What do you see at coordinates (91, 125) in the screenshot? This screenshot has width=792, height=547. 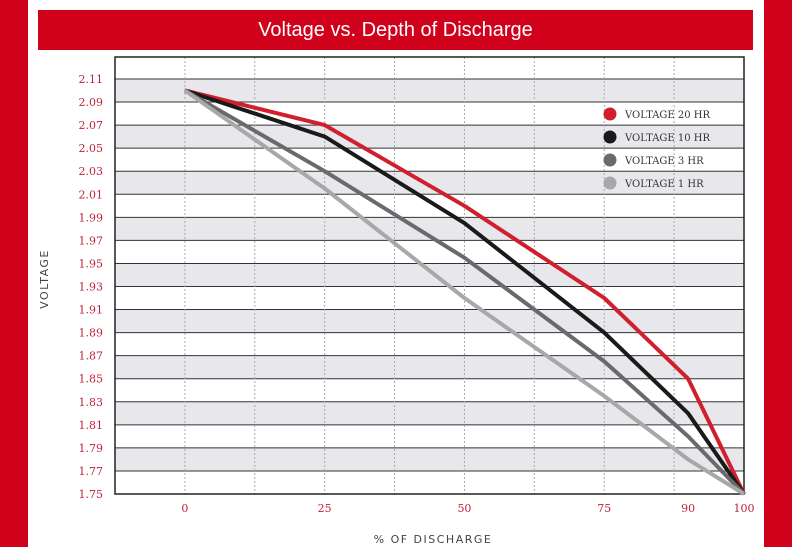 I see `y-tick-label: 2.07` at bounding box center [91, 125].